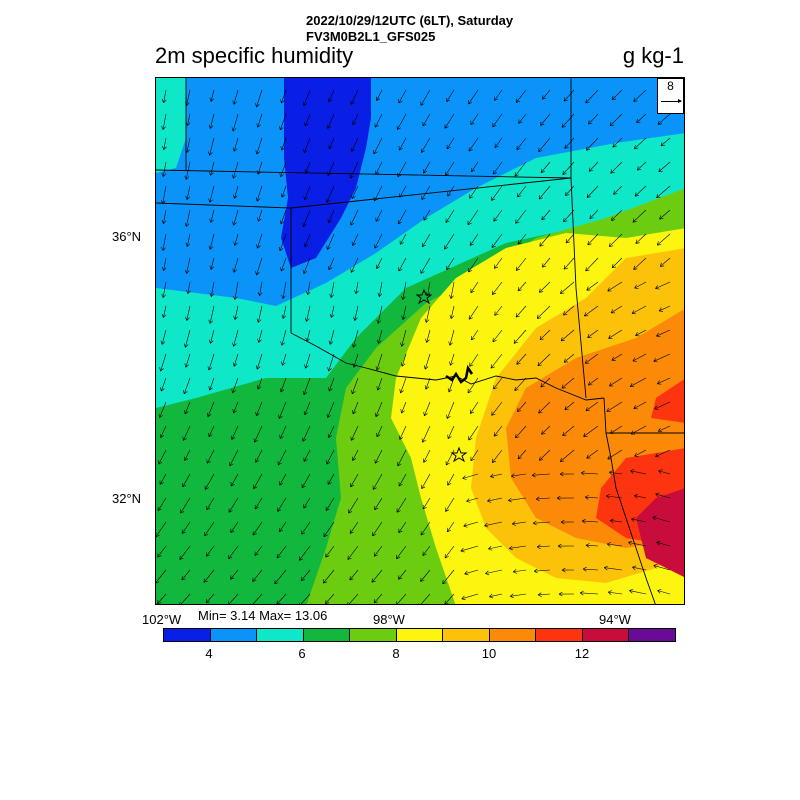  Describe the element at coordinates (389, 619) in the screenshot. I see `lon-tick-98w: 98°W` at that location.